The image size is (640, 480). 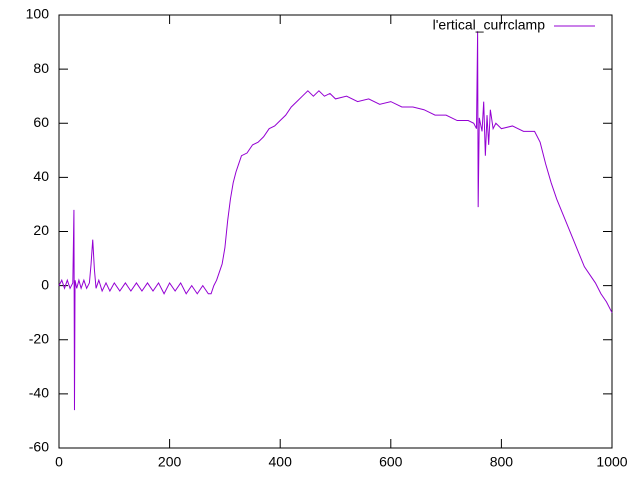 What do you see at coordinates (41, 68) in the screenshot?
I see `y-tick-label: 80` at bounding box center [41, 68].